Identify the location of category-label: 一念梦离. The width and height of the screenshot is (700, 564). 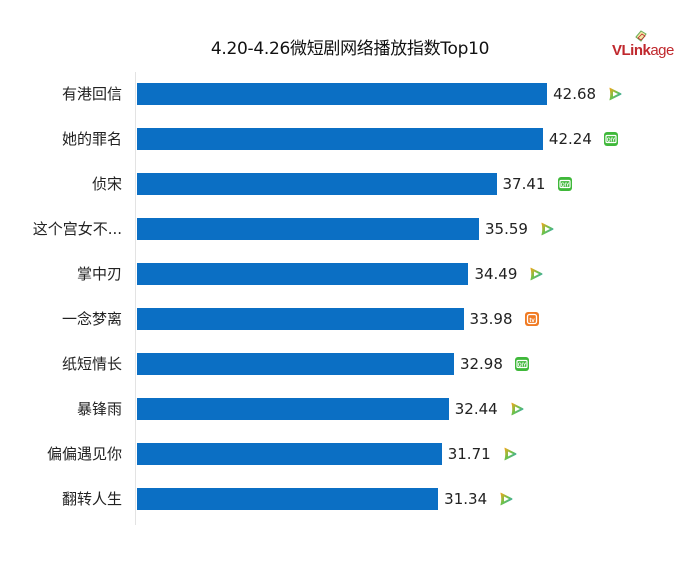
(91, 319).